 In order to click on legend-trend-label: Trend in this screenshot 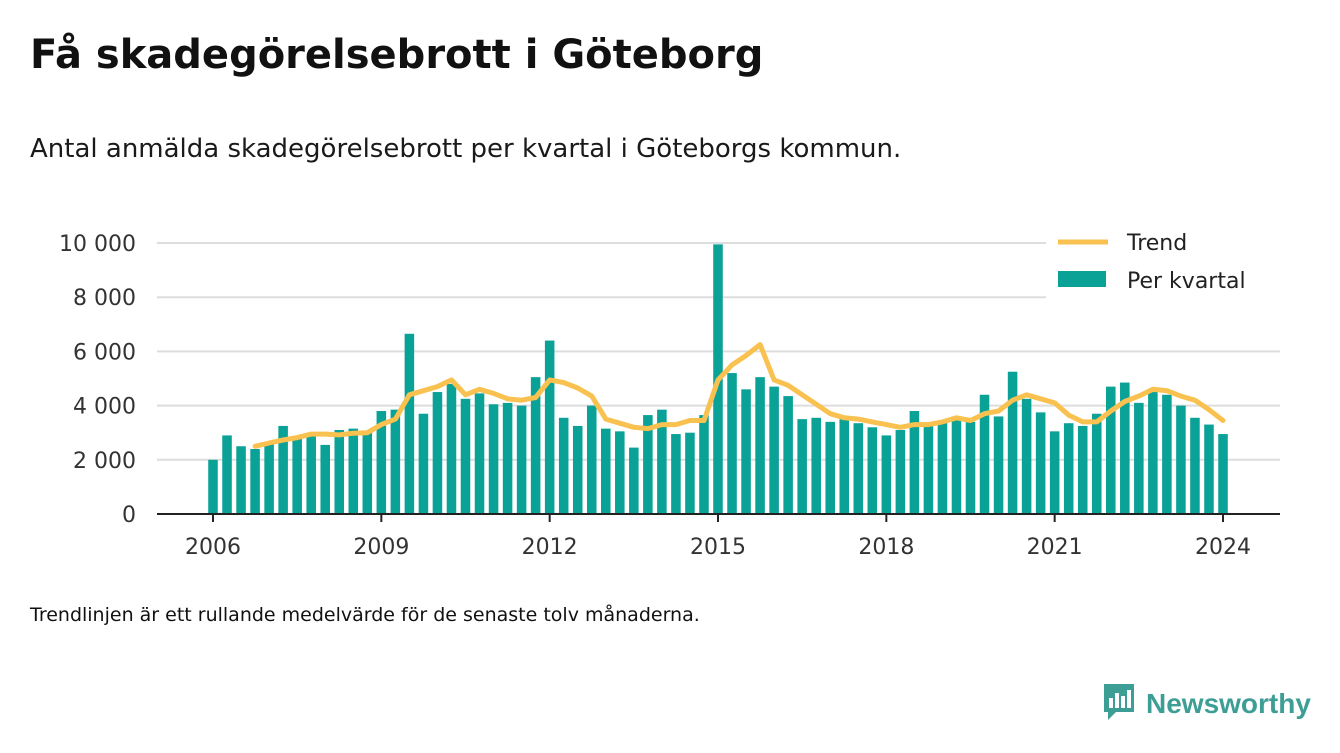, I will do `click(1156, 243)`.